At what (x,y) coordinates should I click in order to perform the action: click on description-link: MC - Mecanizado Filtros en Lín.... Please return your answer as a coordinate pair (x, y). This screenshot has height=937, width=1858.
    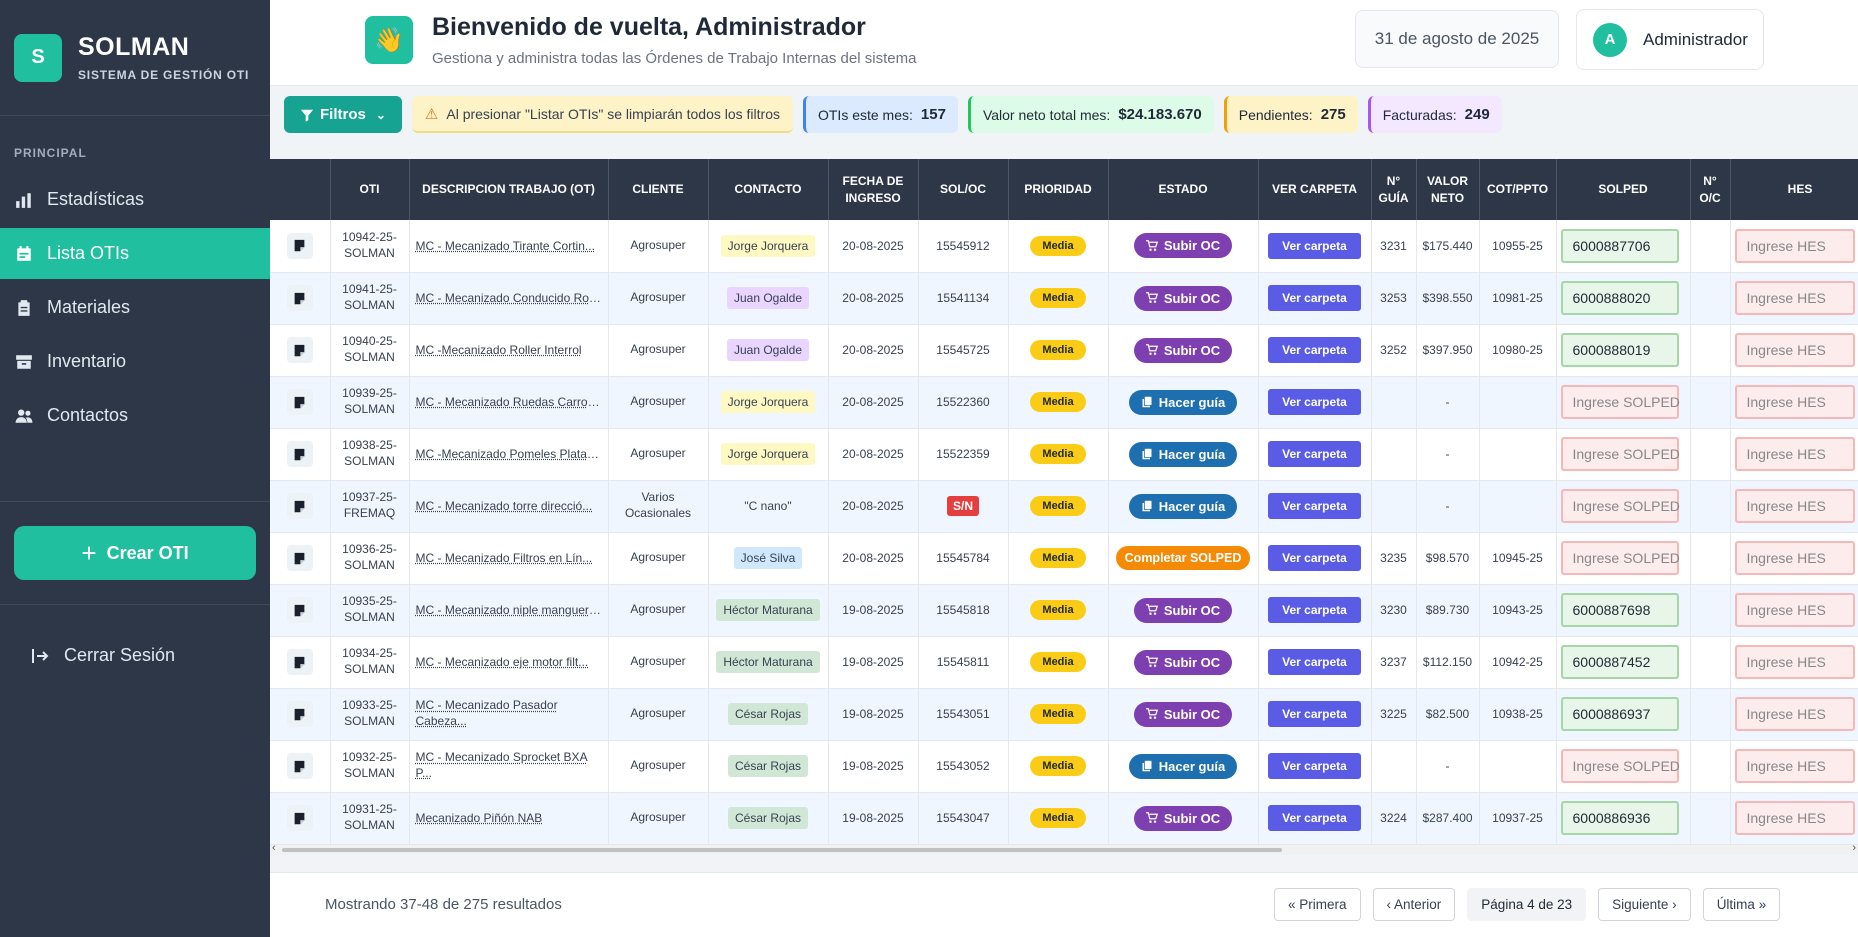
    Looking at the image, I should click on (509, 558).